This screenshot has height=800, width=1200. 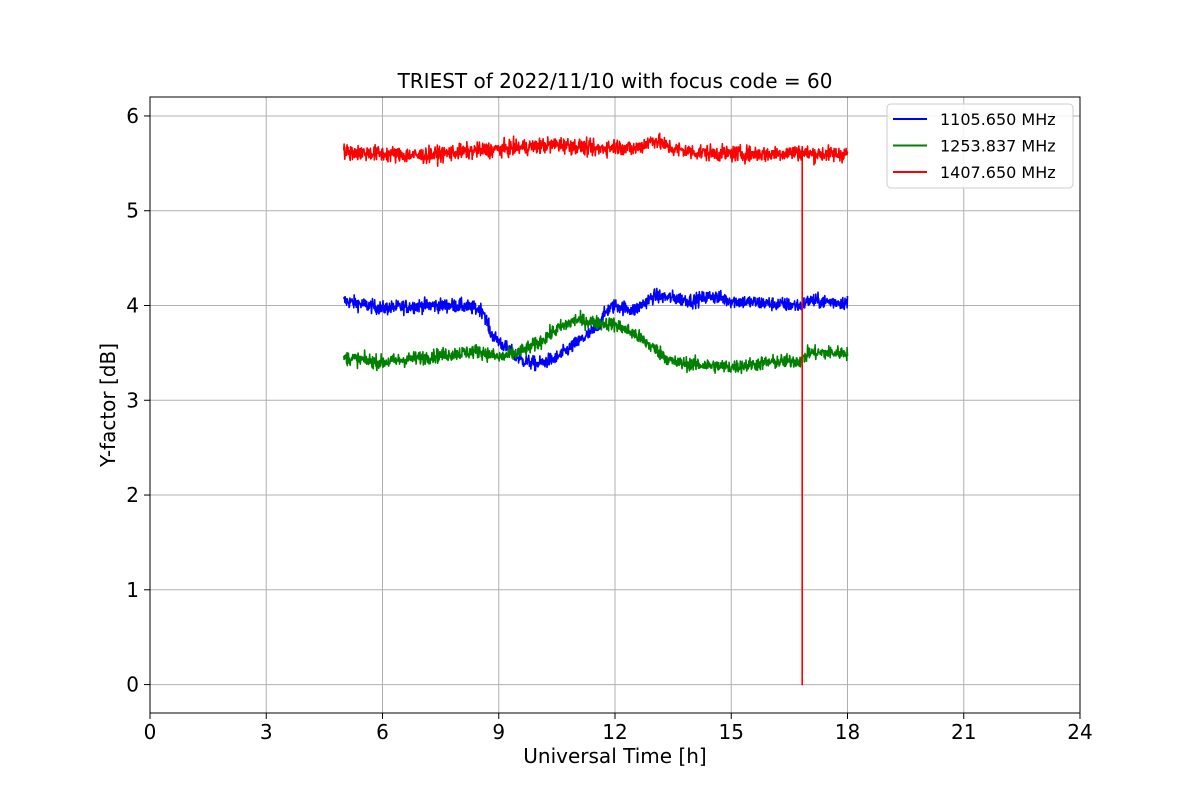 I want to click on legend-label: 1253.837 MHz, so click(x=998, y=146).